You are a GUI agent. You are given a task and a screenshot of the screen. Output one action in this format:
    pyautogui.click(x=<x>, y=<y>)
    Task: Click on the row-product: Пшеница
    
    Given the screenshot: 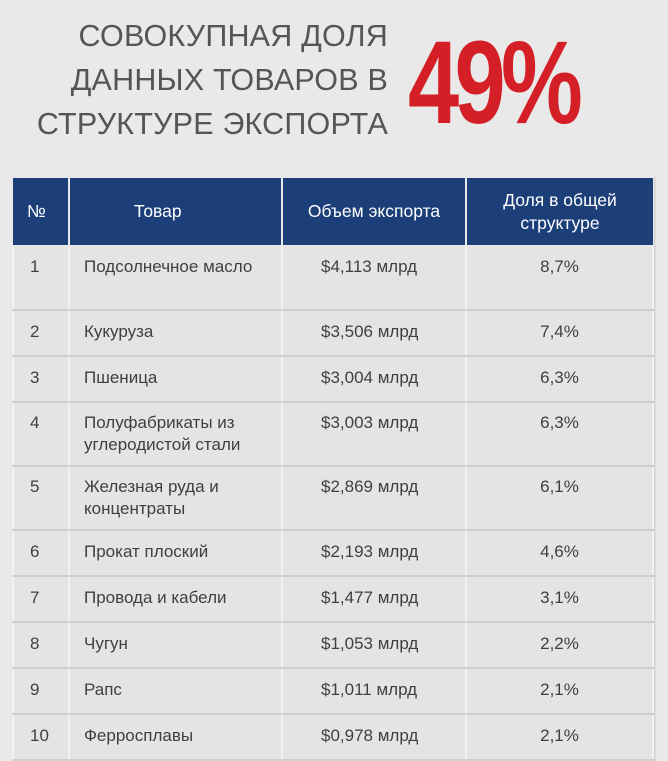 What is the action you would take?
    pyautogui.click(x=175, y=379)
    